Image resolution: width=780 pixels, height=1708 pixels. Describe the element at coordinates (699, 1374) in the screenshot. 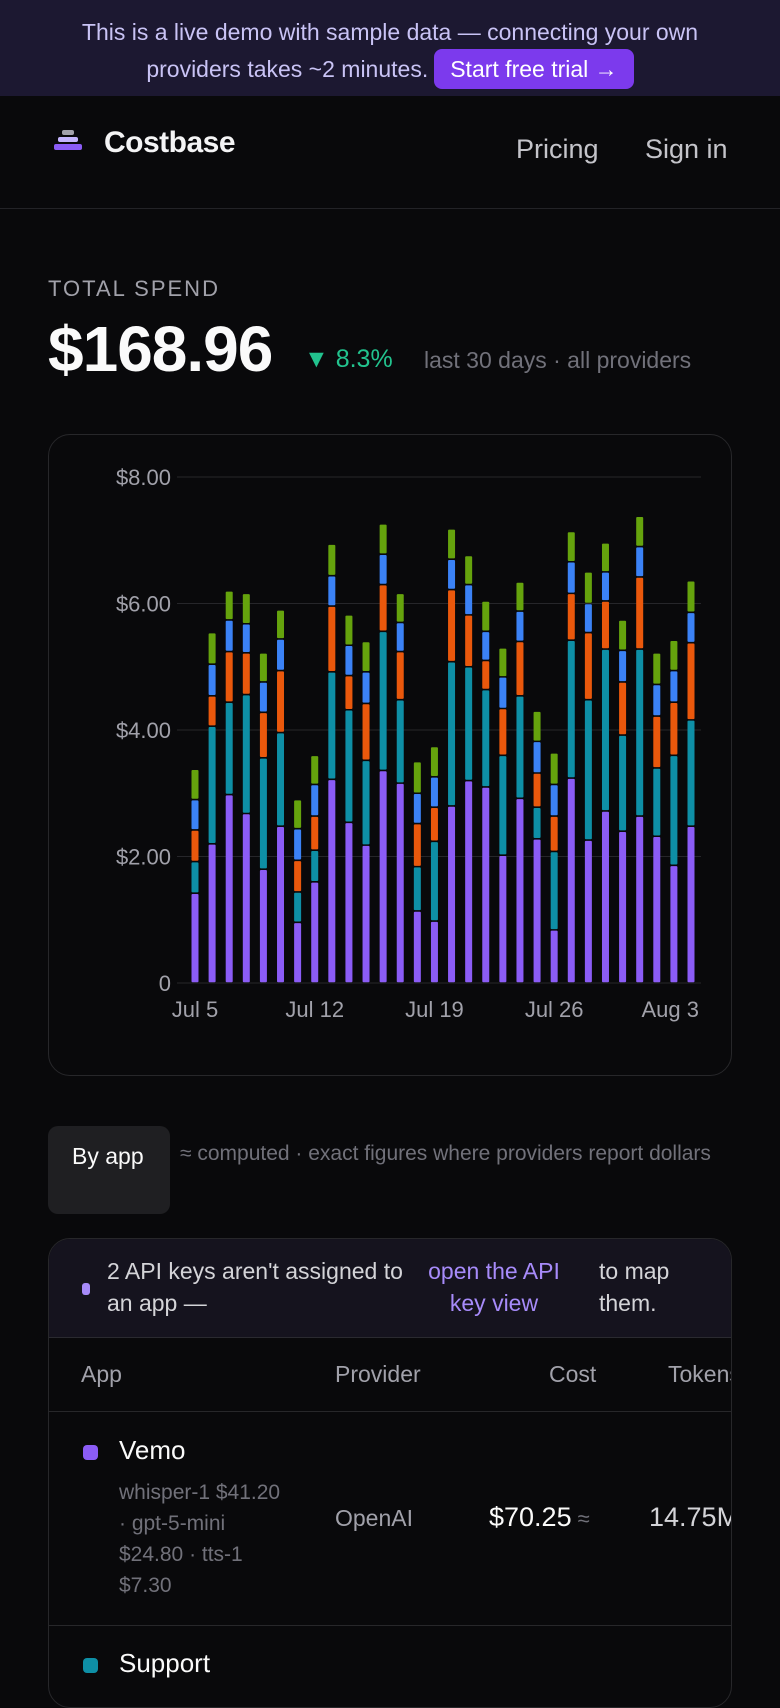

I see `col-header-tokens: Tokens` at that location.